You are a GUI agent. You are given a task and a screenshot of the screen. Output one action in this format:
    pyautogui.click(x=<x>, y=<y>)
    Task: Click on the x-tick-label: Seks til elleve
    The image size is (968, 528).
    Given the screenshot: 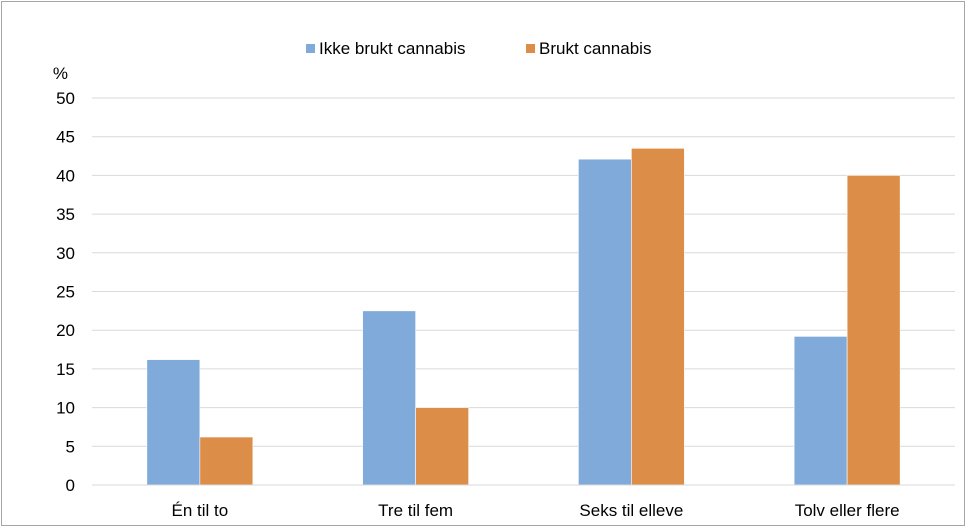 What is the action you would take?
    pyautogui.click(x=631, y=510)
    